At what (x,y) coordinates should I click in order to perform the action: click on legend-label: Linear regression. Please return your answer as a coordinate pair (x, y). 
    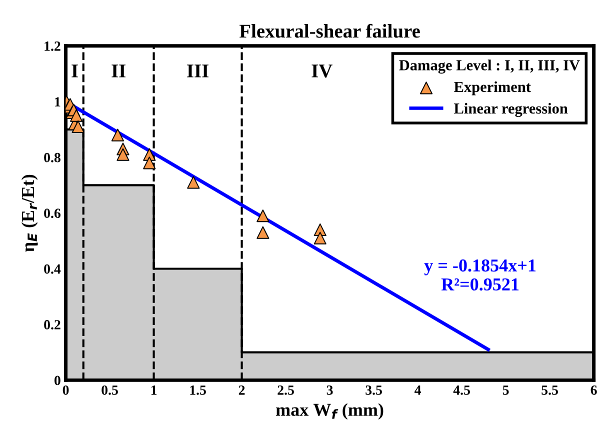
    Looking at the image, I should click on (511, 109).